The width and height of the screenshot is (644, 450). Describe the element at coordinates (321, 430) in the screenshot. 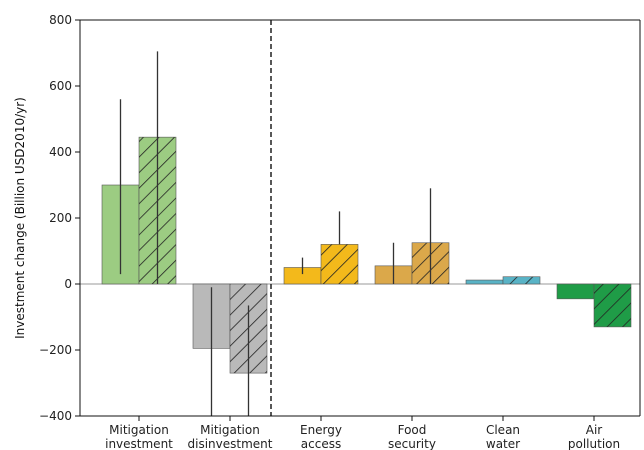

I see `category-label-2-0: Energy` at that location.